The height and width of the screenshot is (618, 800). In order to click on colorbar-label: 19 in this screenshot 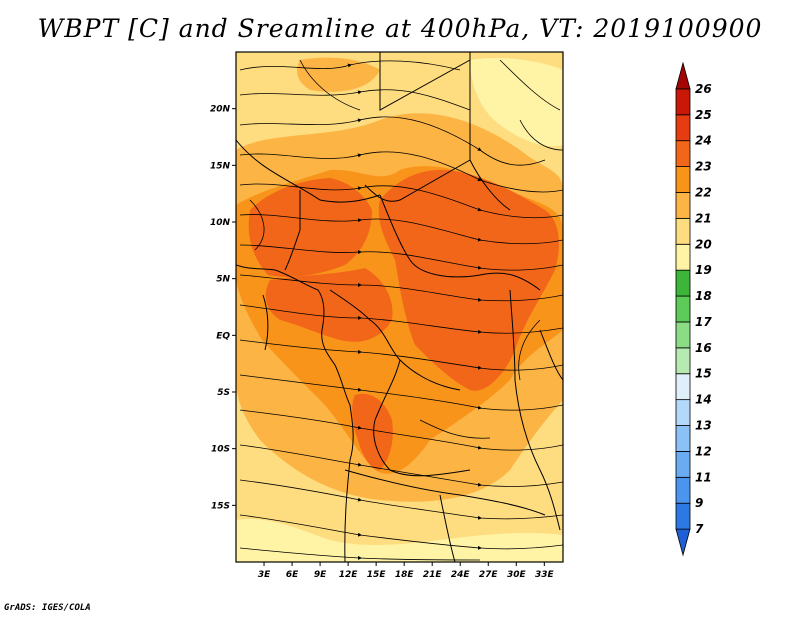, I will do `click(703, 270)`.